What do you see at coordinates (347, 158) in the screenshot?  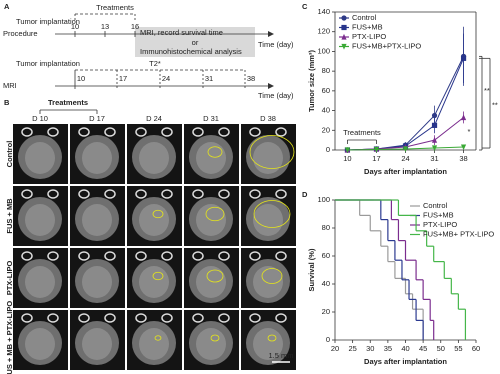 I see `x-tick-label: 10` at bounding box center [347, 158].